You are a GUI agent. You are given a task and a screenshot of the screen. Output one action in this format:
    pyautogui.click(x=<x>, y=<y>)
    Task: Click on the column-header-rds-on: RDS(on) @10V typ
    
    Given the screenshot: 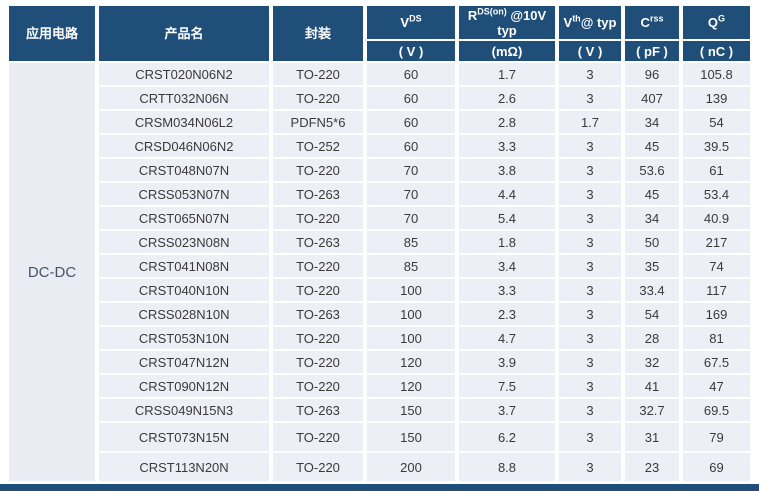 What is the action you would take?
    pyautogui.click(x=507, y=22)
    